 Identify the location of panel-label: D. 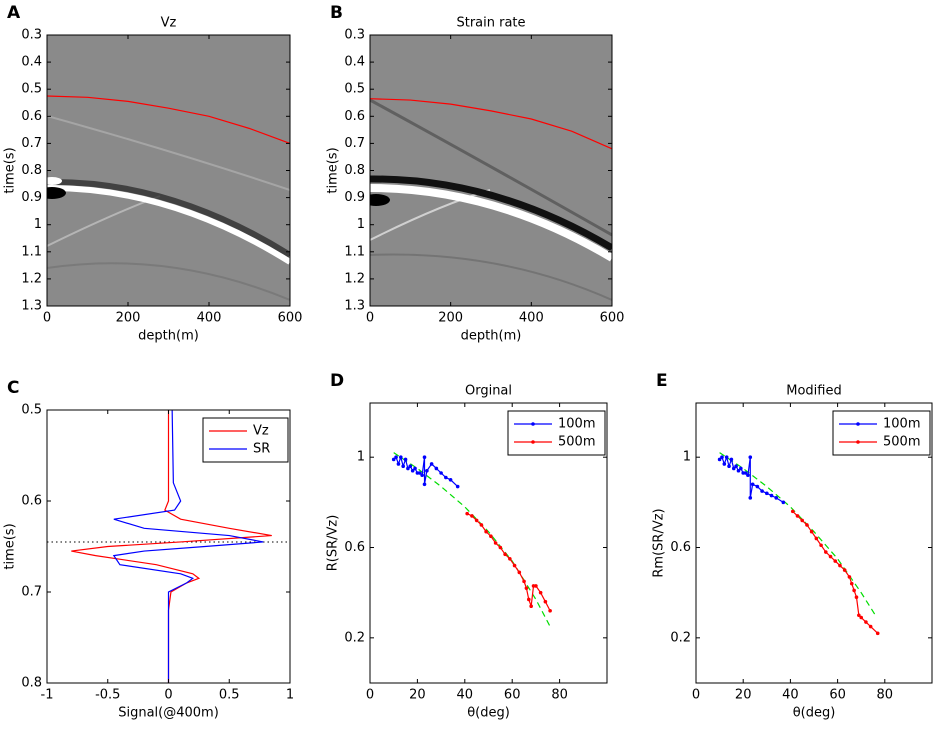
(337, 381).